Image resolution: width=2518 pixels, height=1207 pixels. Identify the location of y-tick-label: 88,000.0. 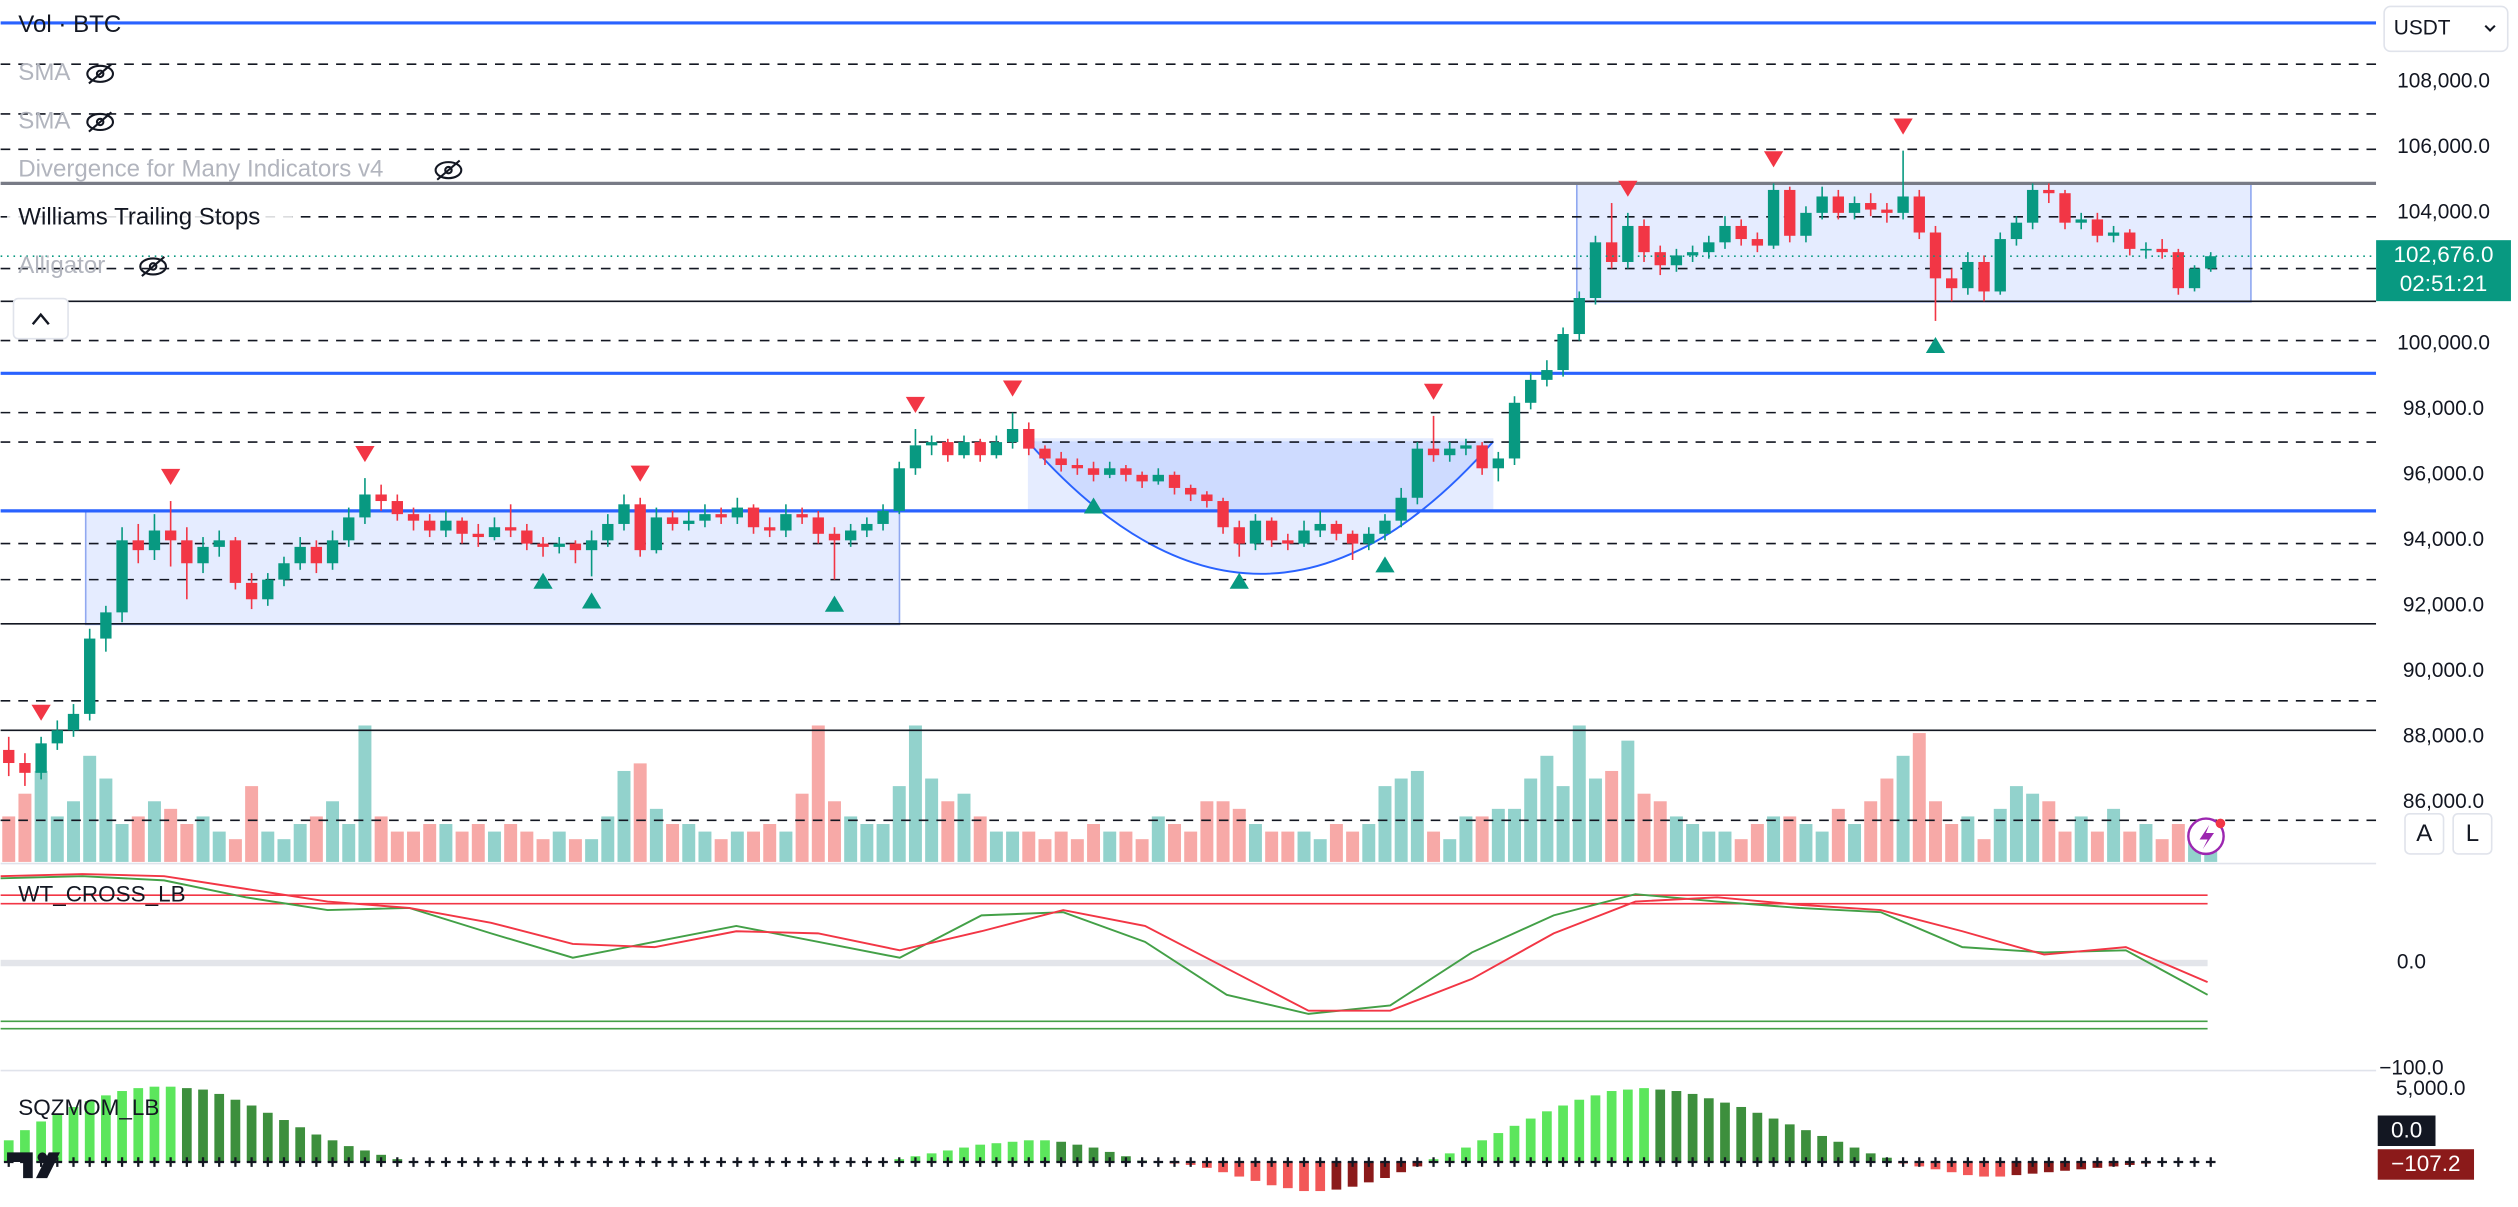
(2443, 735).